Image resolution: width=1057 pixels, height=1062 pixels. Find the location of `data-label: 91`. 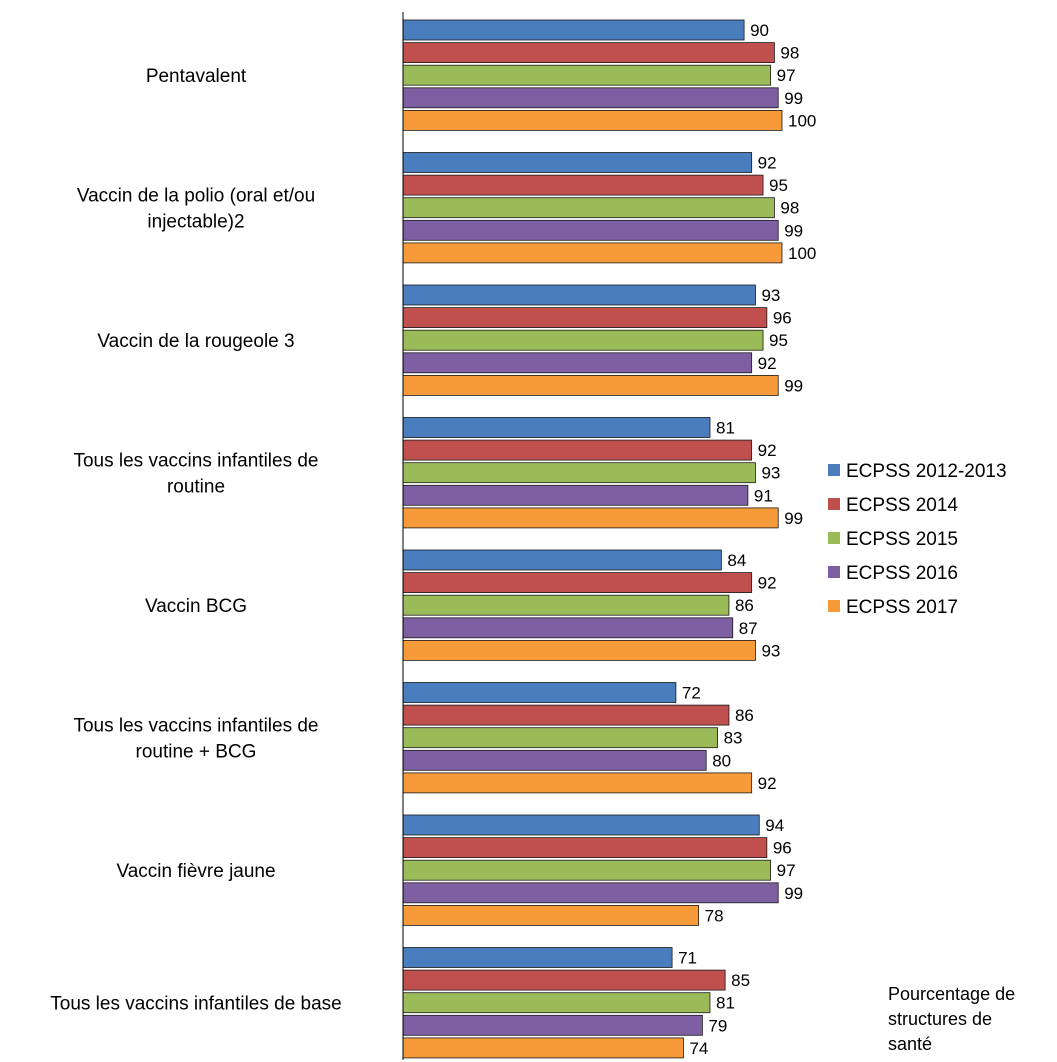

data-label: 91 is located at coordinates (763, 495).